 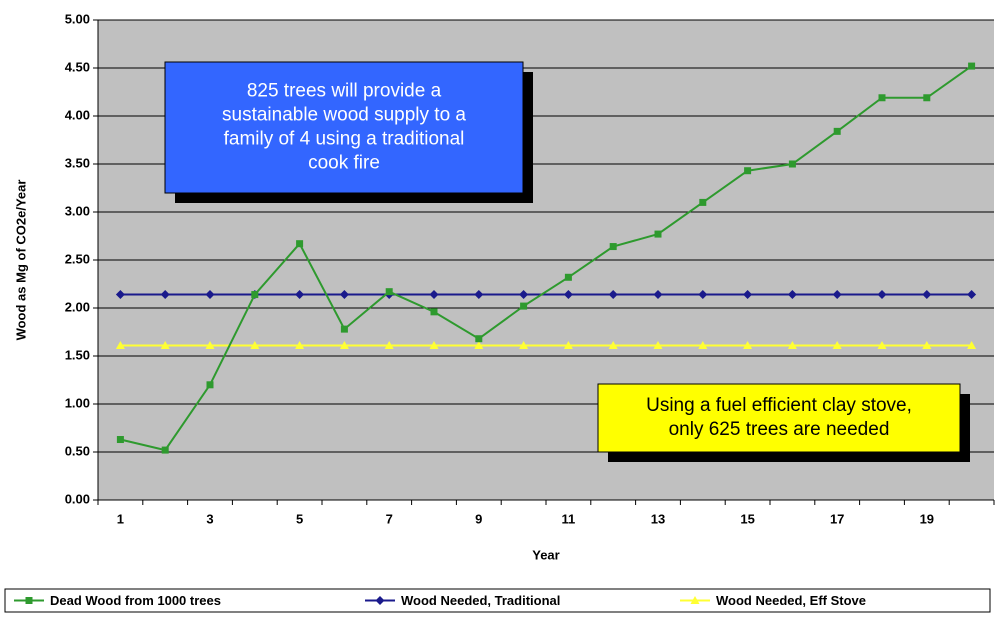 What do you see at coordinates (77, 114) in the screenshot?
I see `y-tick-label: 4.00` at bounding box center [77, 114].